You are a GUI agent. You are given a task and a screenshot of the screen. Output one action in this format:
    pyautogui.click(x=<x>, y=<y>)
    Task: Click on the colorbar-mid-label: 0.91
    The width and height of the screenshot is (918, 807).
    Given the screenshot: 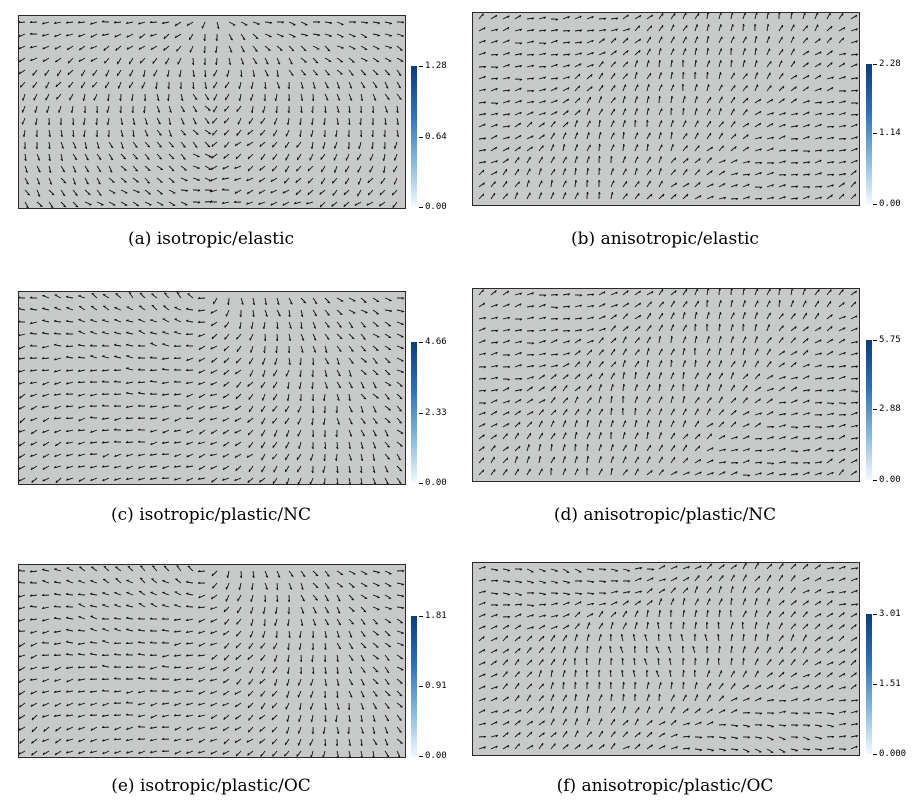 What is the action you would take?
    pyautogui.click(x=433, y=686)
    